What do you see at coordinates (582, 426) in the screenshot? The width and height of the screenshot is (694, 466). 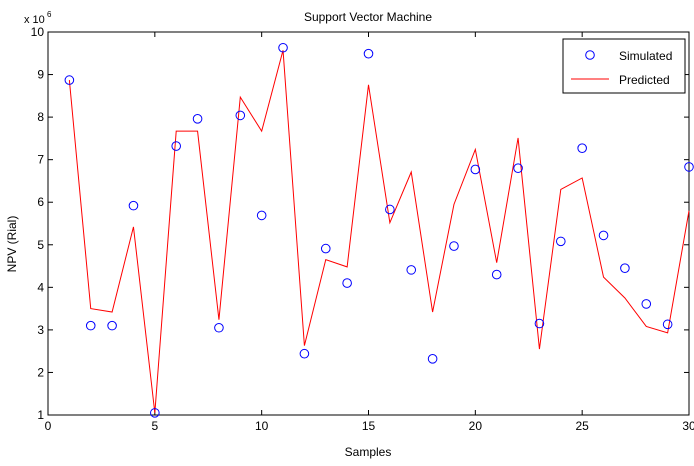 I see `x-tick-label: 25` at bounding box center [582, 426].